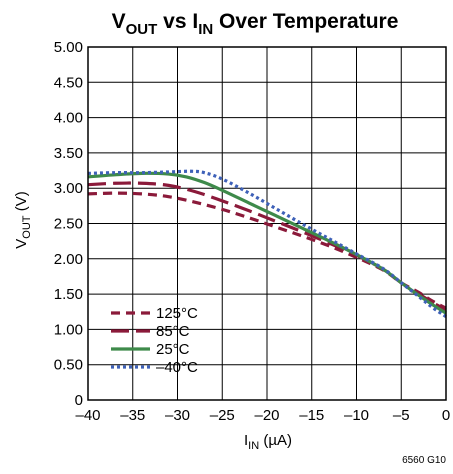 The image size is (453, 474). What do you see at coordinates (173, 331) in the screenshot?
I see `legend-label: 85°C` at bounding box center [173, 331].